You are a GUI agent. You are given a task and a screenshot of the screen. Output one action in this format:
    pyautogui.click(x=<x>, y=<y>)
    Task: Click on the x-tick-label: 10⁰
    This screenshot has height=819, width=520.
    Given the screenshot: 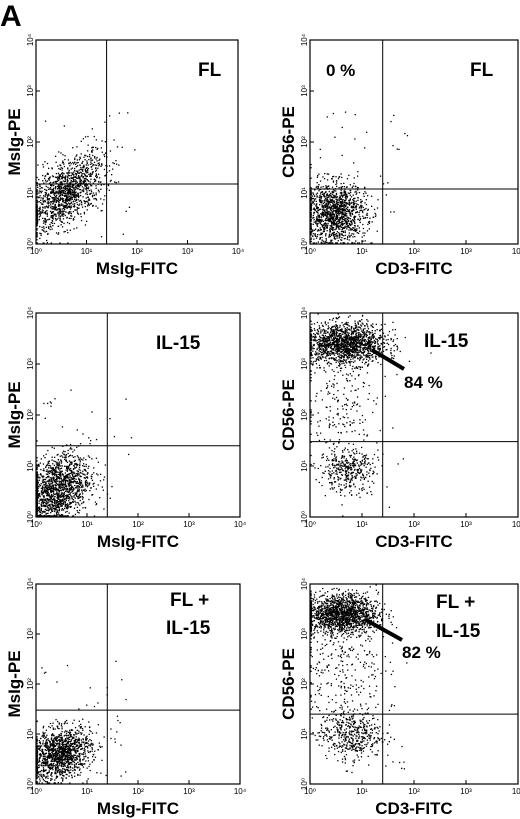 What is the action you would take?
    pyautogui.click(x=36, y=524)
    